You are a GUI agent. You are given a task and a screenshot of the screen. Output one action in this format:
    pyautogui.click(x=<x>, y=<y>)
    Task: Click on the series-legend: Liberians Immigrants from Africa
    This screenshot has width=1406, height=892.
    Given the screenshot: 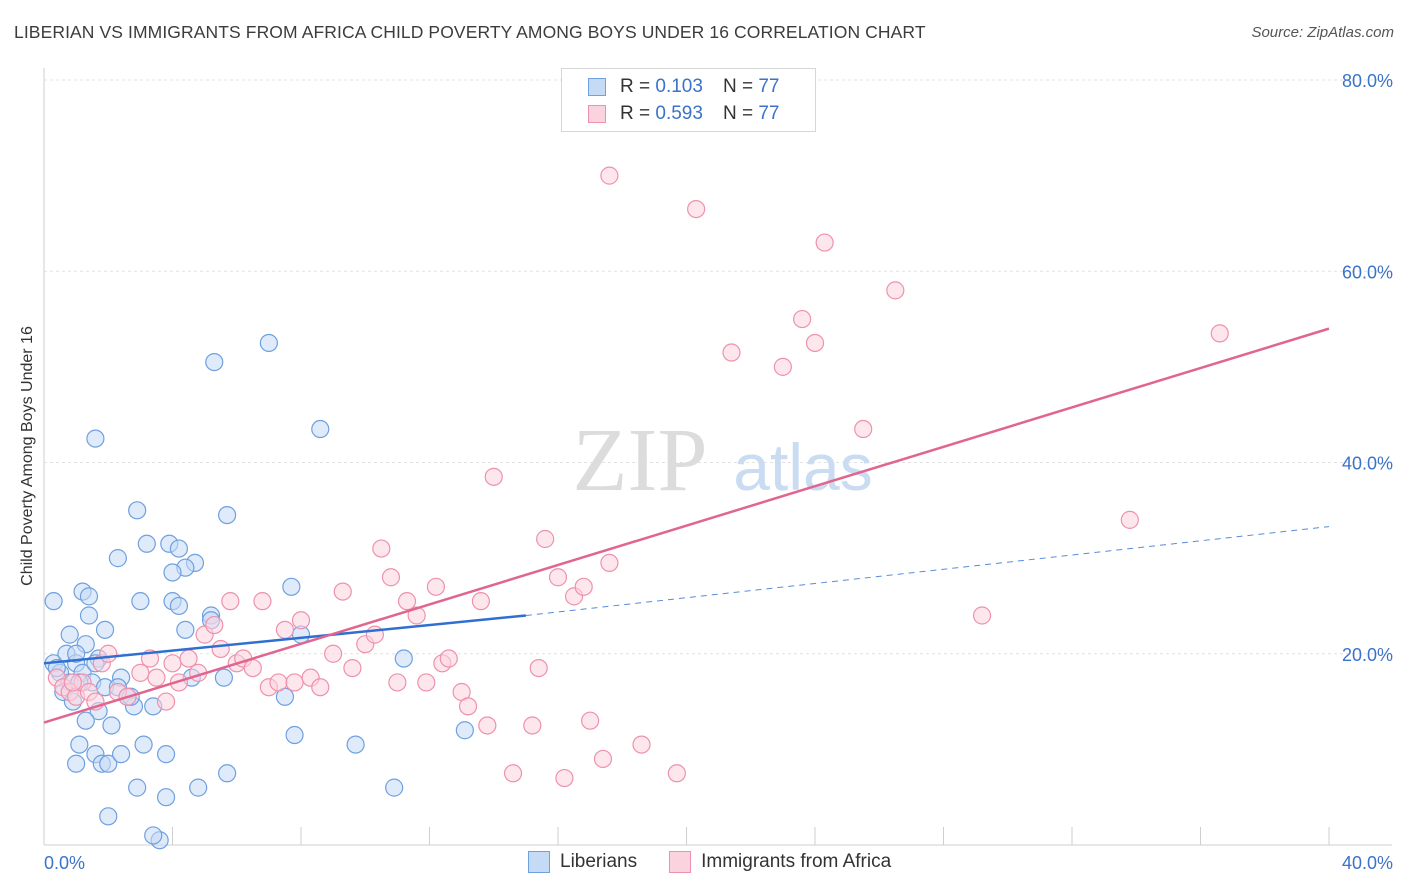 What is the action you would take?
    pyautogui.click(x=725, y=862)
    